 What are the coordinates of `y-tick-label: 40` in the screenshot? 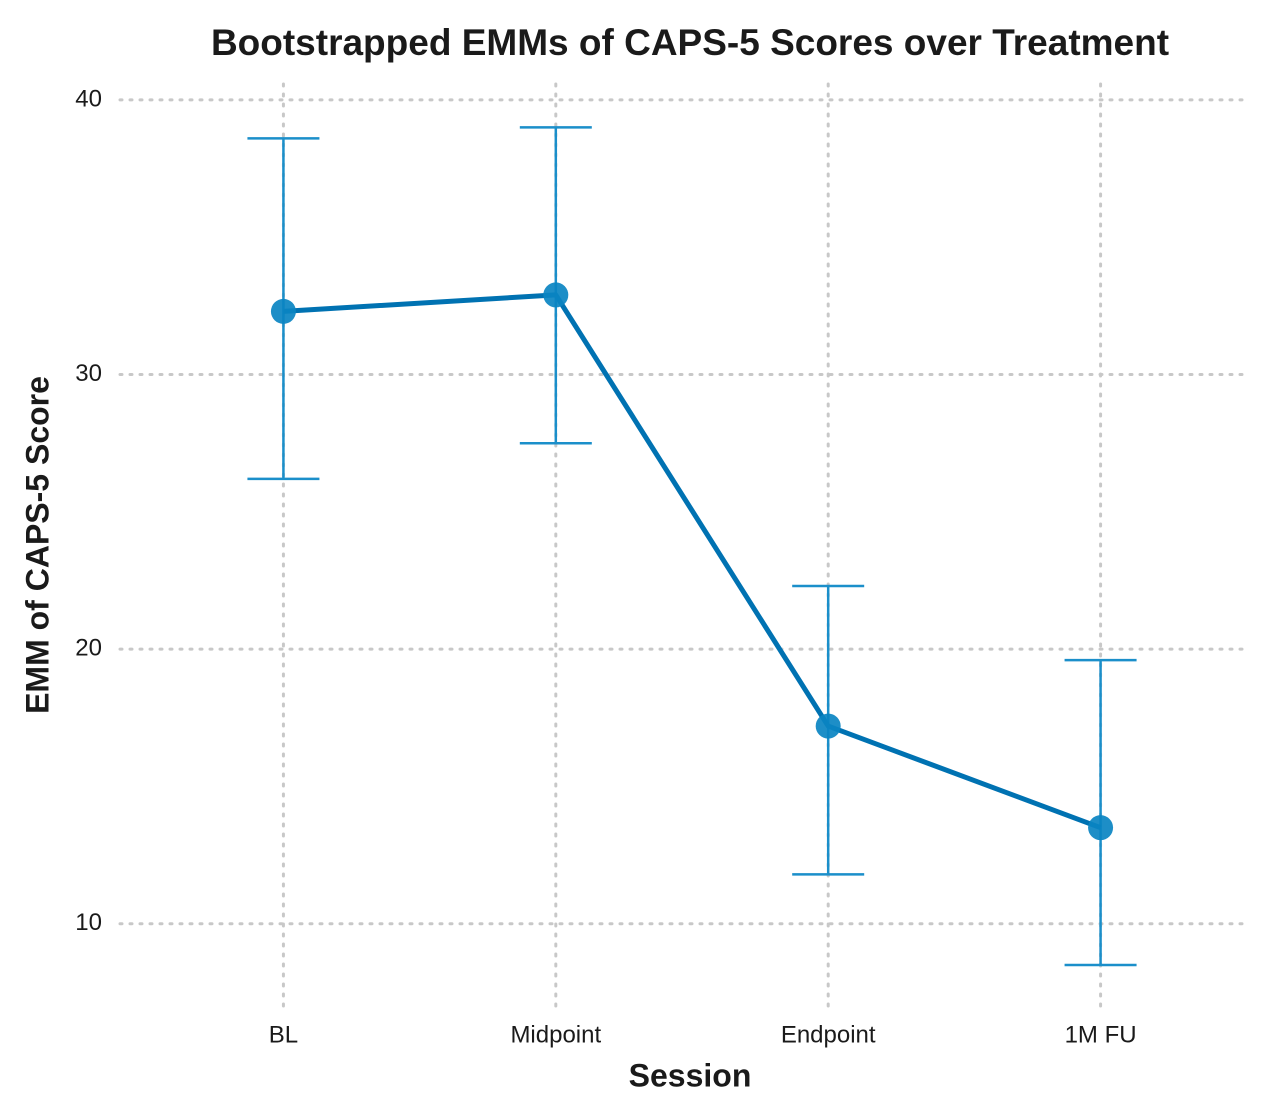 It's located at (88, 98).